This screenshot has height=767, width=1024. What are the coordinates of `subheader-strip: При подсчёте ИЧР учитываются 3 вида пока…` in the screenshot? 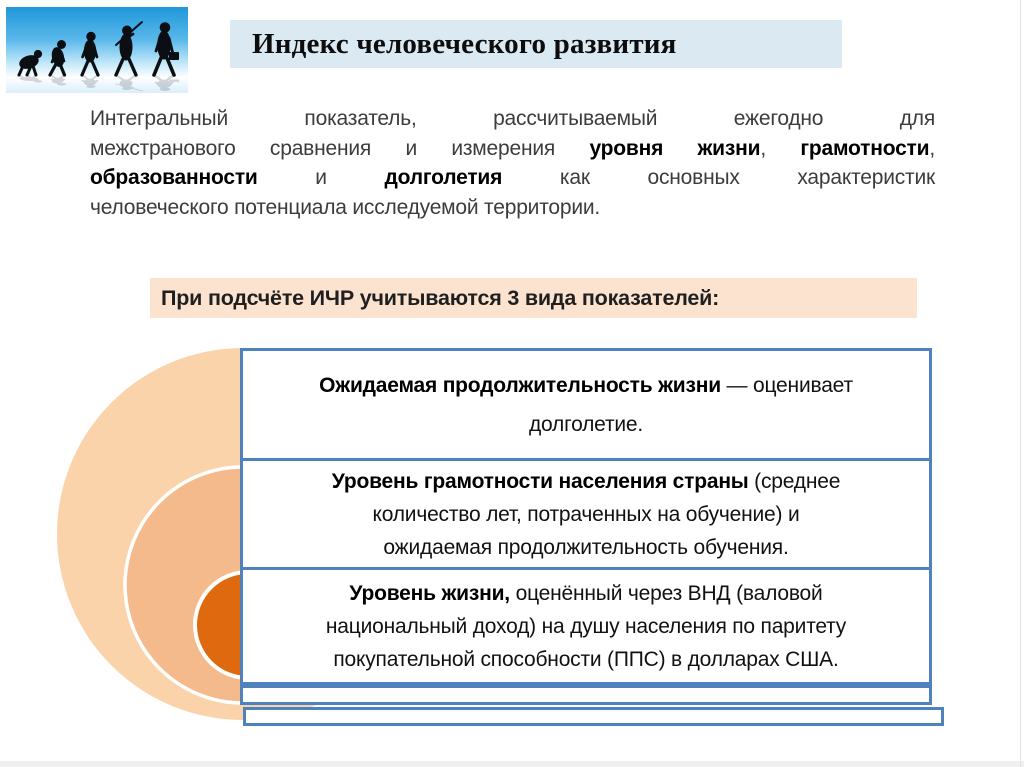 It's located at (533, 298).